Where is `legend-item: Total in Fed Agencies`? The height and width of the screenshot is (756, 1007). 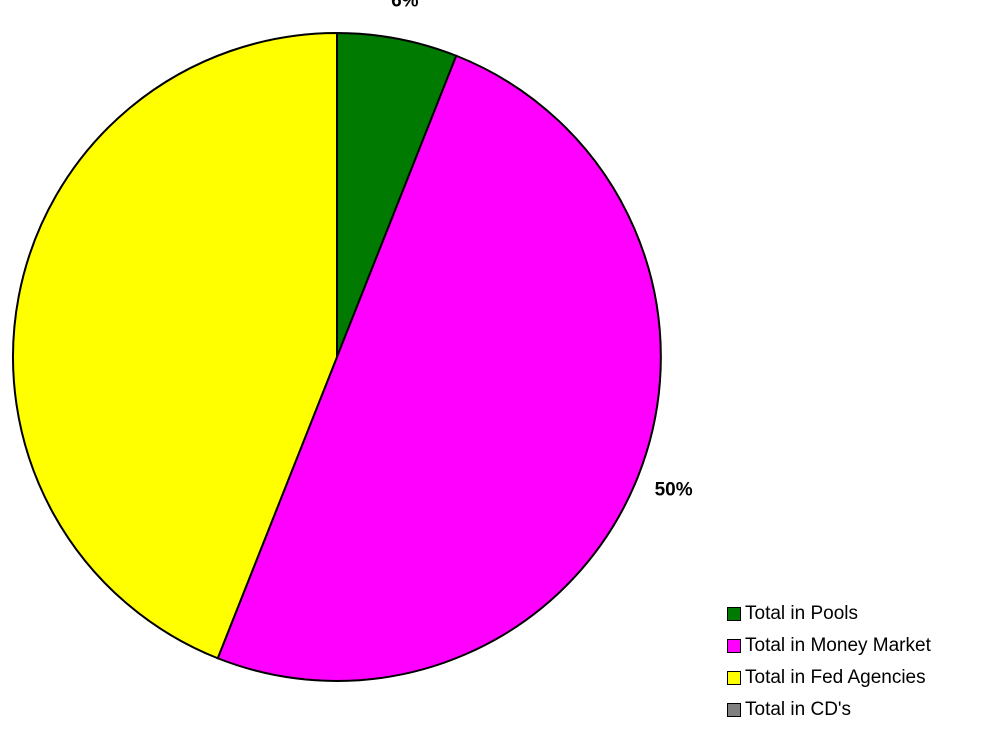
legend-item: Total in Fed Agencies is located at coordinates (829, 678).